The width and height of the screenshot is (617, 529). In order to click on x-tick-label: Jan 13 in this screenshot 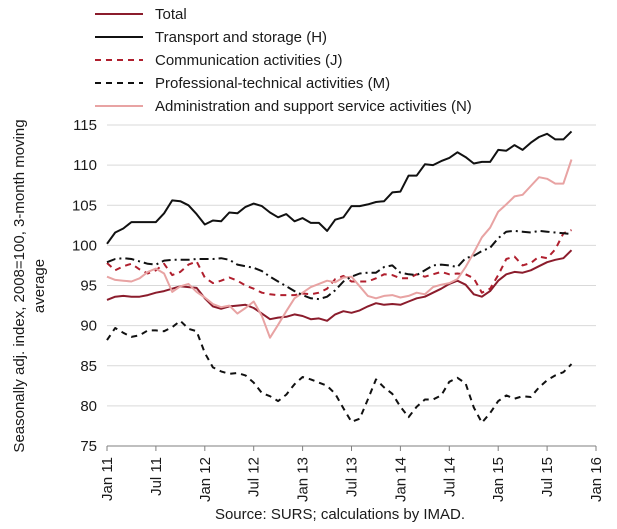, I will do `click(303, 479)`.